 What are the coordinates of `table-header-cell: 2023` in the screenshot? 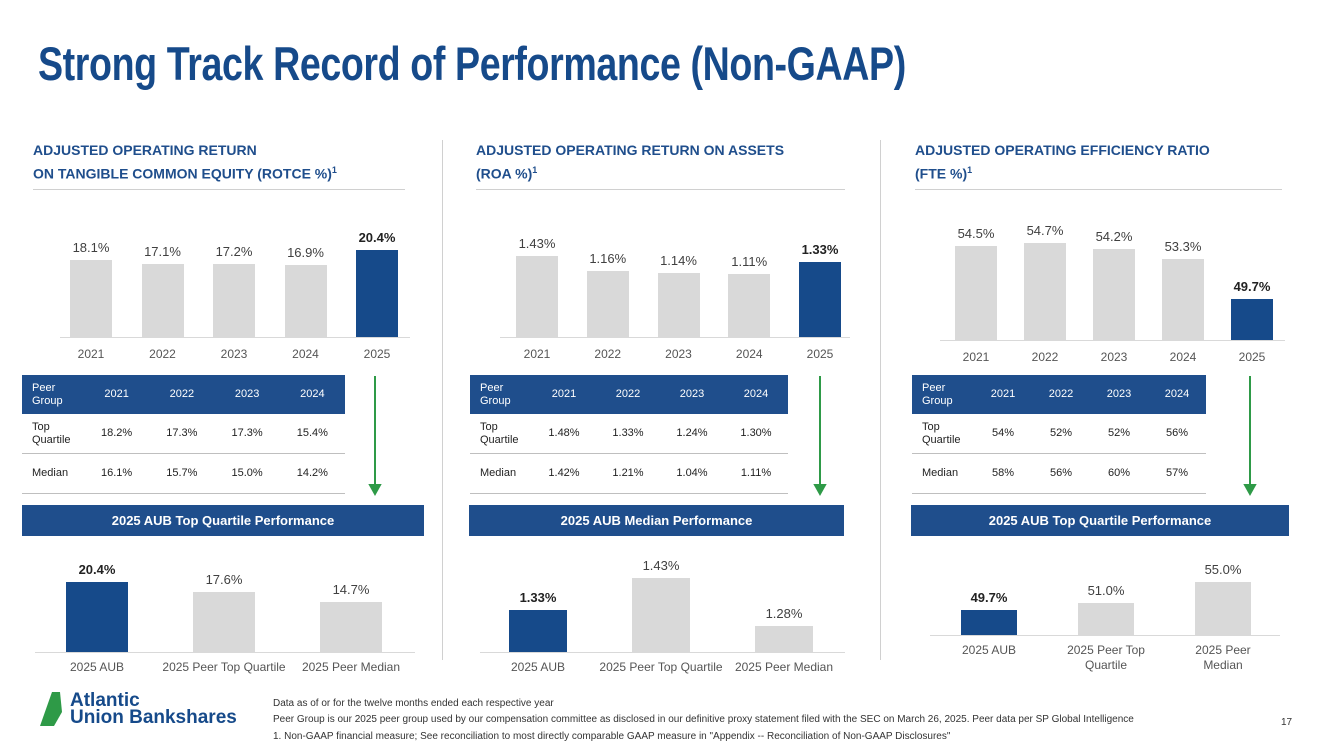 It's located at (247, 394).